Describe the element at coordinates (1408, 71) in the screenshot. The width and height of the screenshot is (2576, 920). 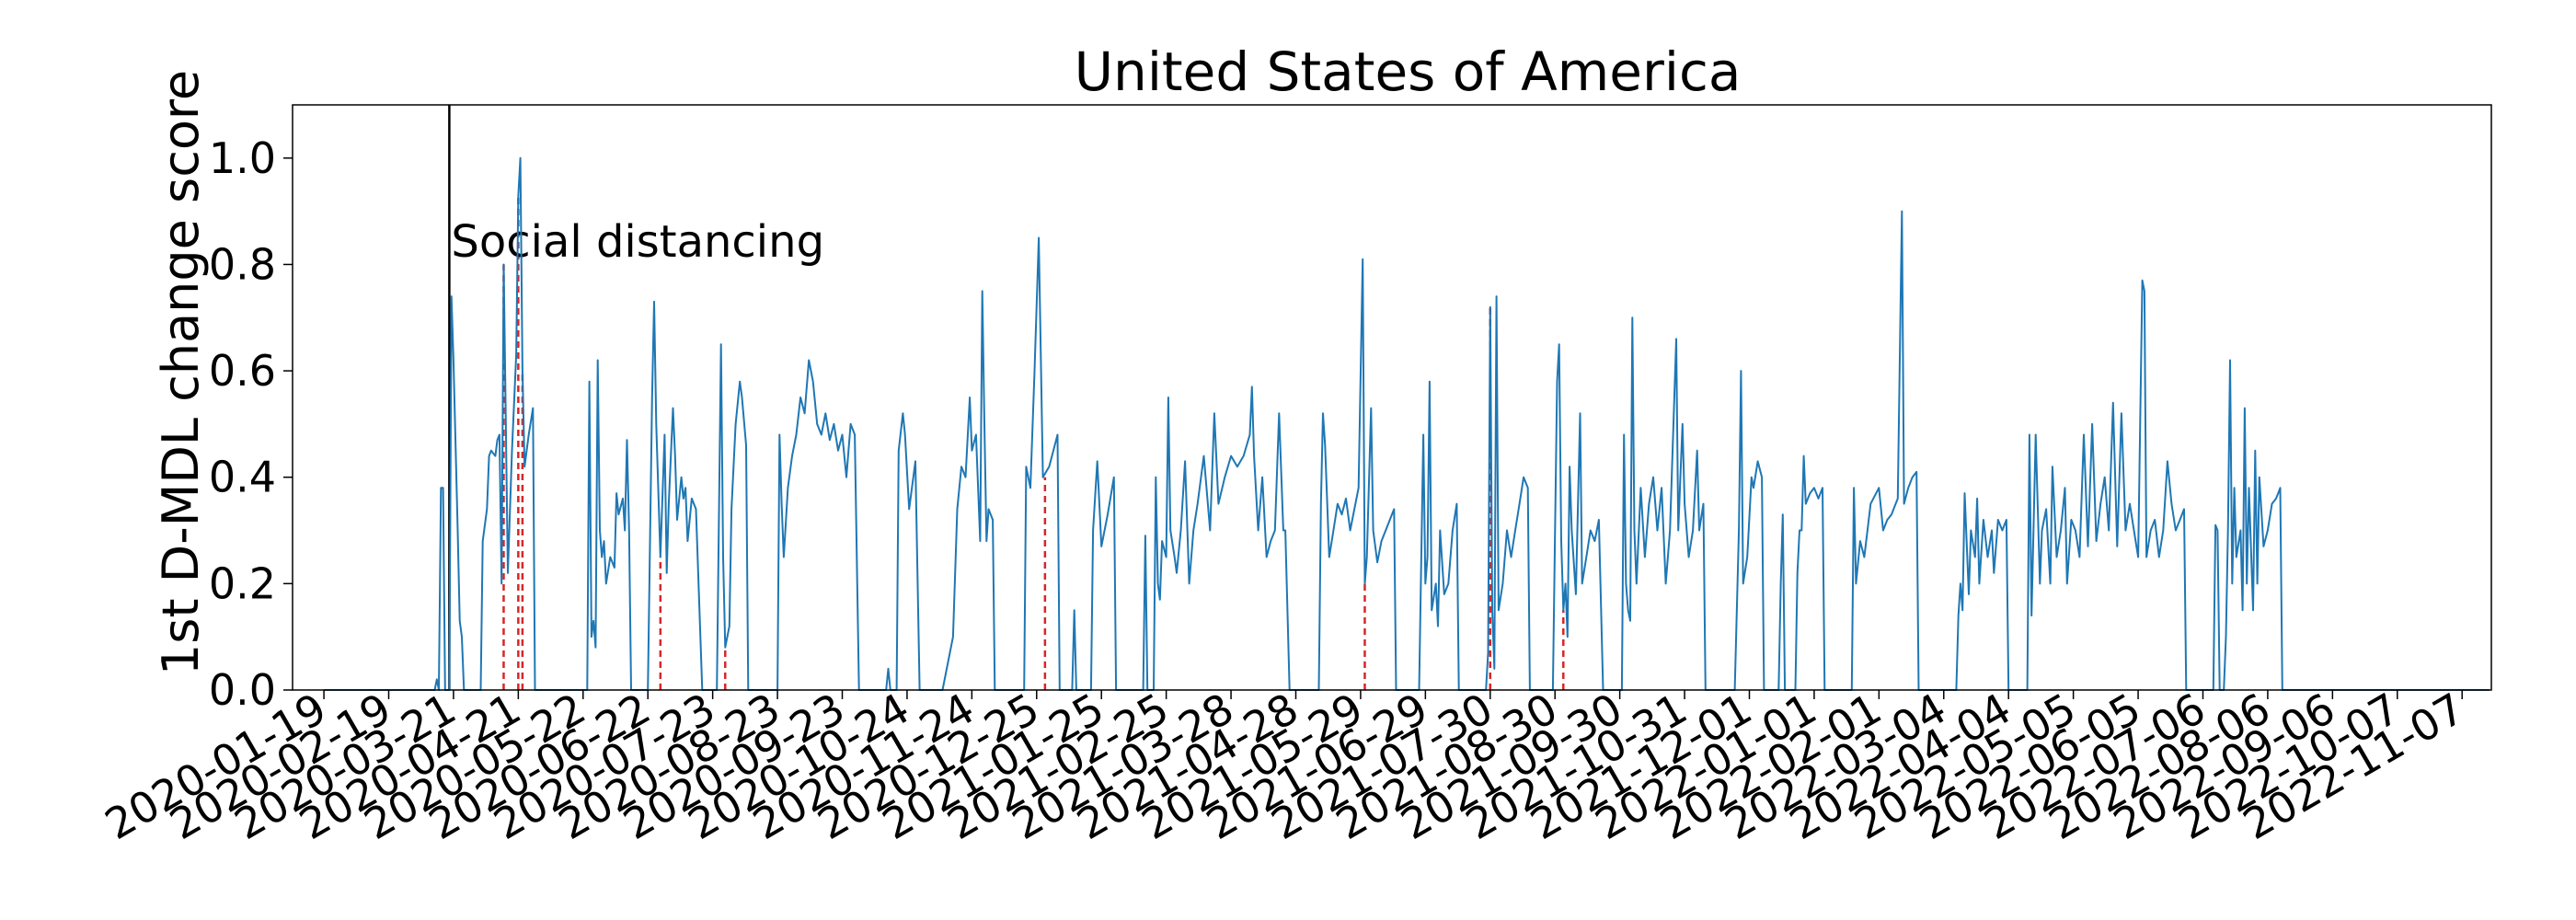
I see `chart-title: United States of America` at that location.